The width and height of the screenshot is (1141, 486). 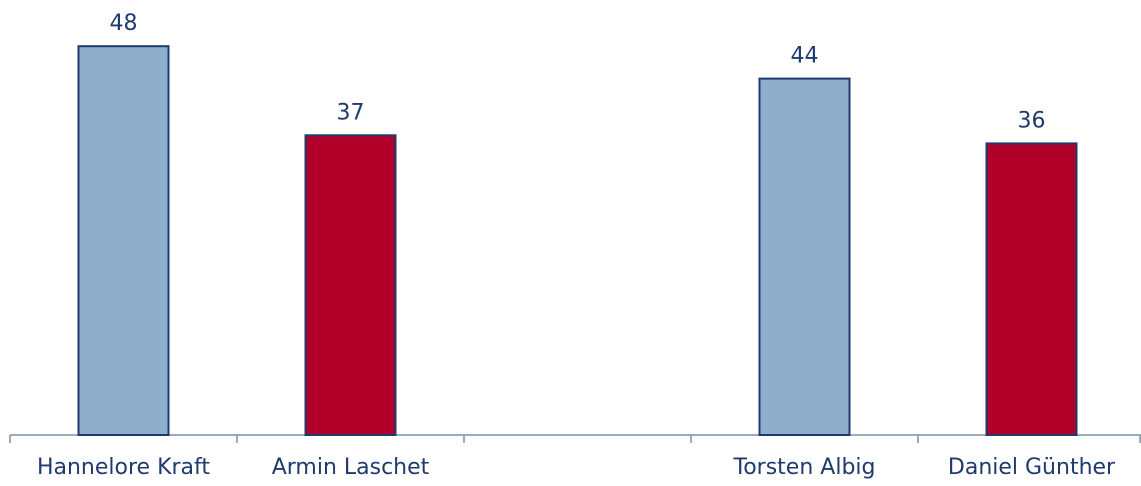 What do you see at coordinates (1032, 467) in the screenshot?
I see `x-tick-label: Daniel Günther` at bounding box center [1032, 467].